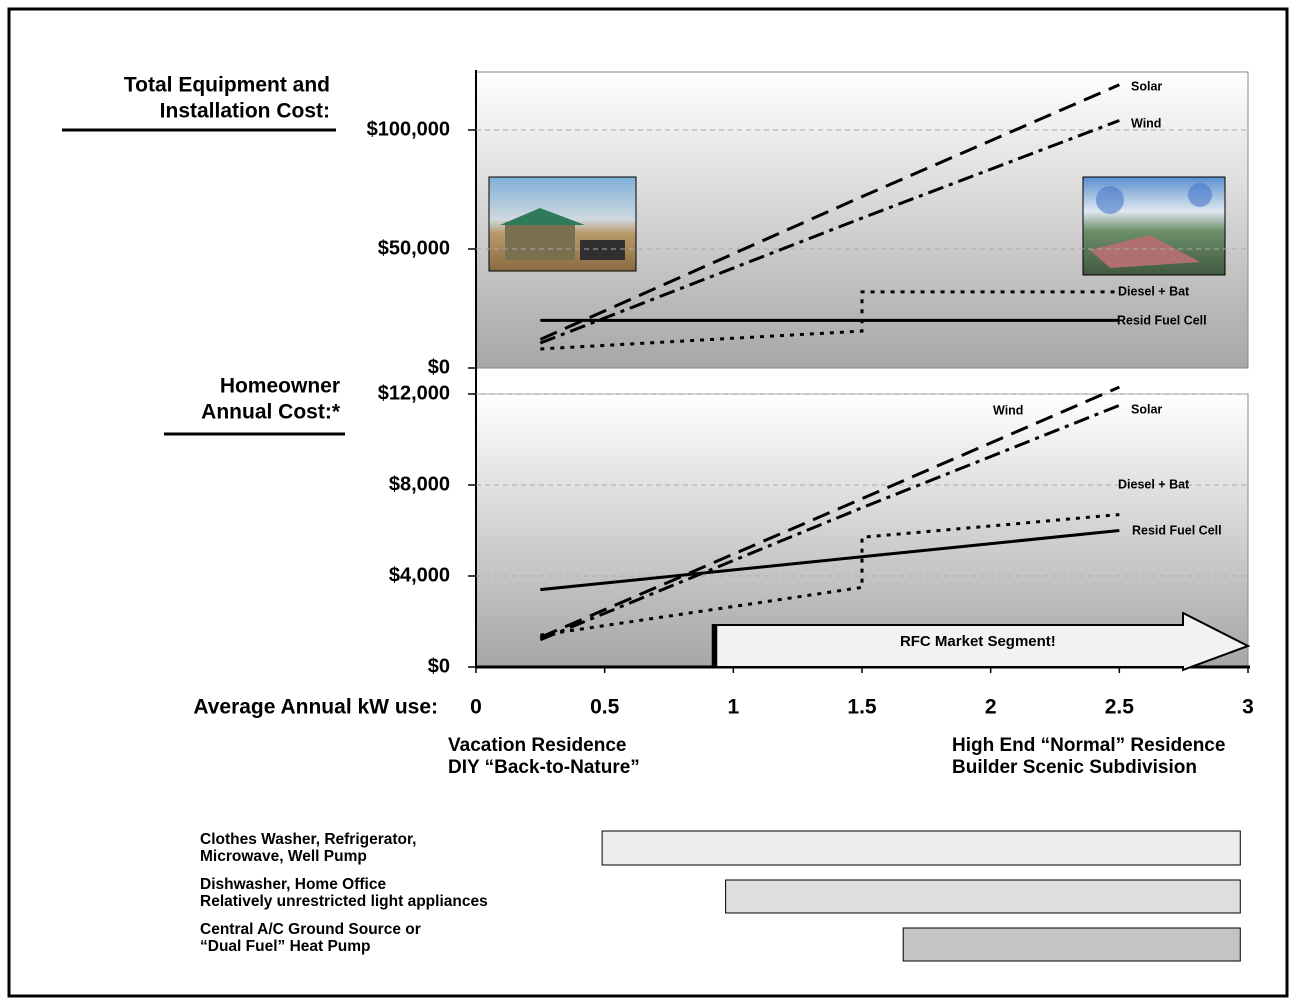 The width and height of the screenshot is (1296, 1005). What do you see at coordinates (414, 393) in the screenshot?
I see `y-tick-label: $12,000` at bounding box center [414, 393].